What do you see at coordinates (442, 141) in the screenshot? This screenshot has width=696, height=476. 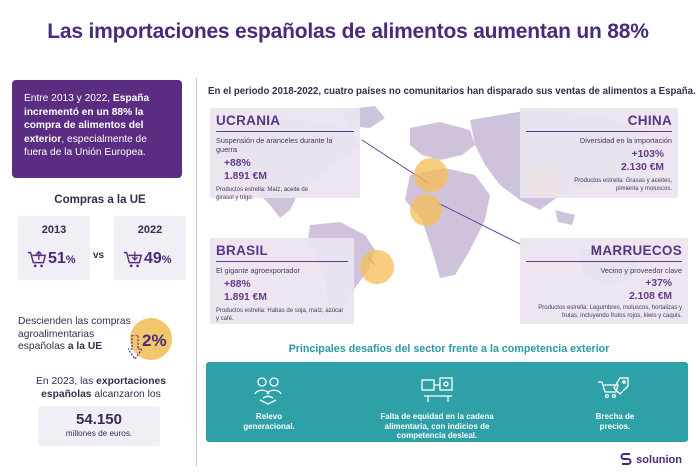 I see `europe-shape` at bounding box center [442, 141].